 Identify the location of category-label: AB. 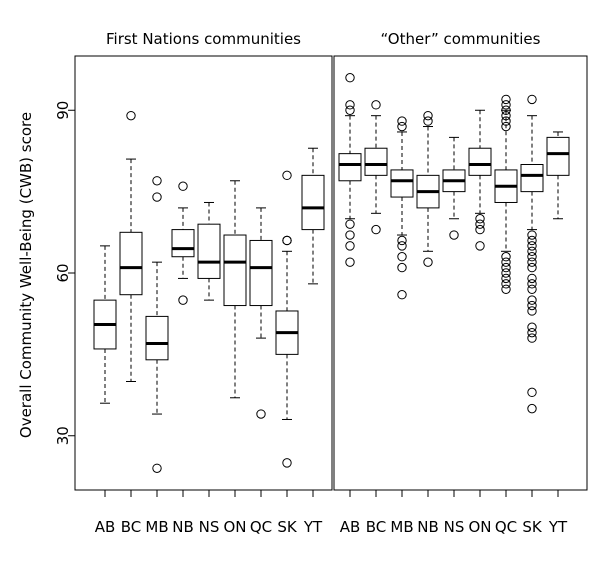
(350, 527).